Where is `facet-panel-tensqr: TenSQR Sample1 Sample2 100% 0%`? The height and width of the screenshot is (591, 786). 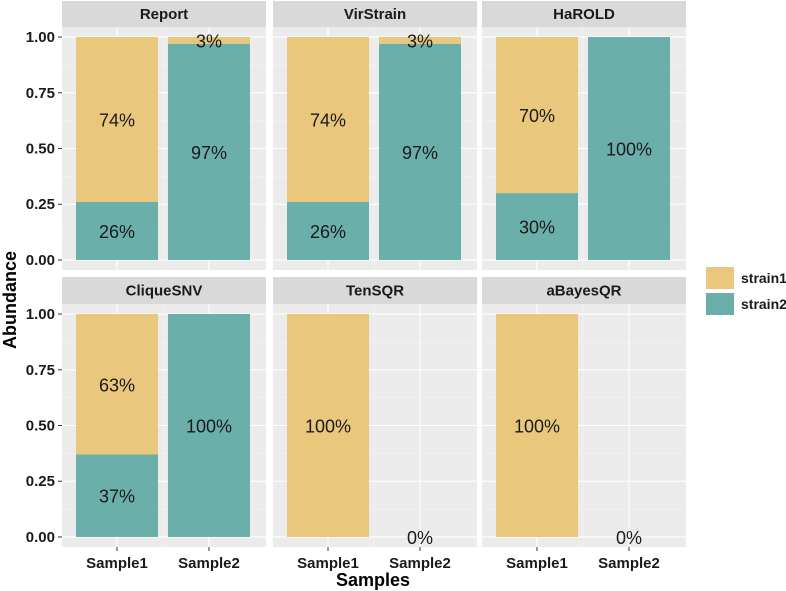 facet-panel-tensqr: TenSQR Sample1 Sample2 100% 0% is located at coordinates (375, 424).